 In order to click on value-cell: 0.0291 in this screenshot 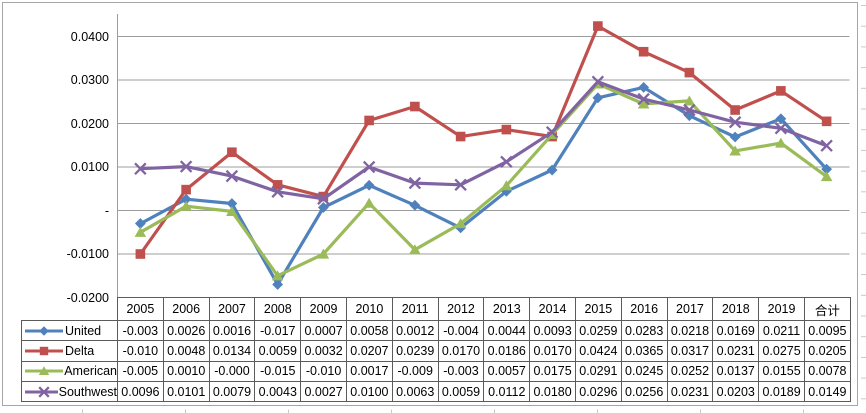, I will do `click(598, 371)`.